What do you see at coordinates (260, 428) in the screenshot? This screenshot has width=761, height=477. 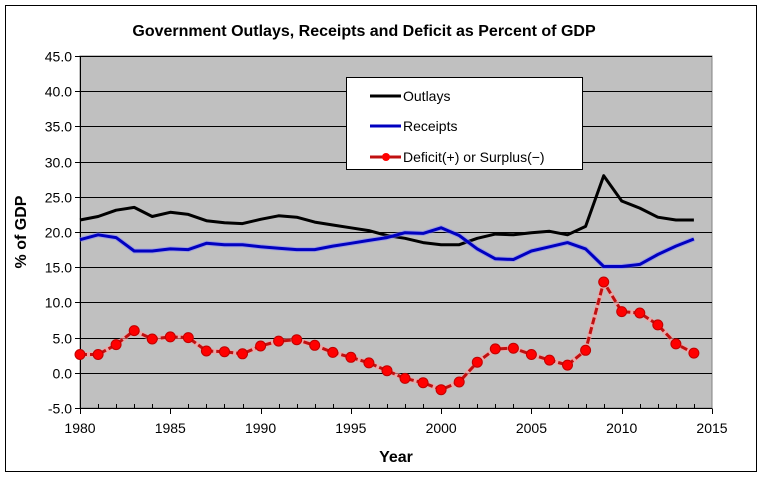 I see `x-tick-label: 1990` at bounding box center [260, 428].